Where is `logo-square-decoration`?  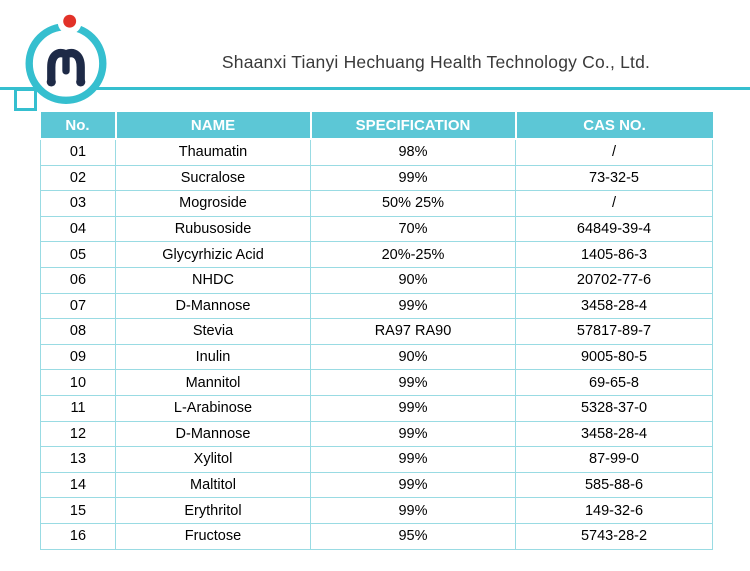
logo-square-decoration is located at coordinates (25, 99).